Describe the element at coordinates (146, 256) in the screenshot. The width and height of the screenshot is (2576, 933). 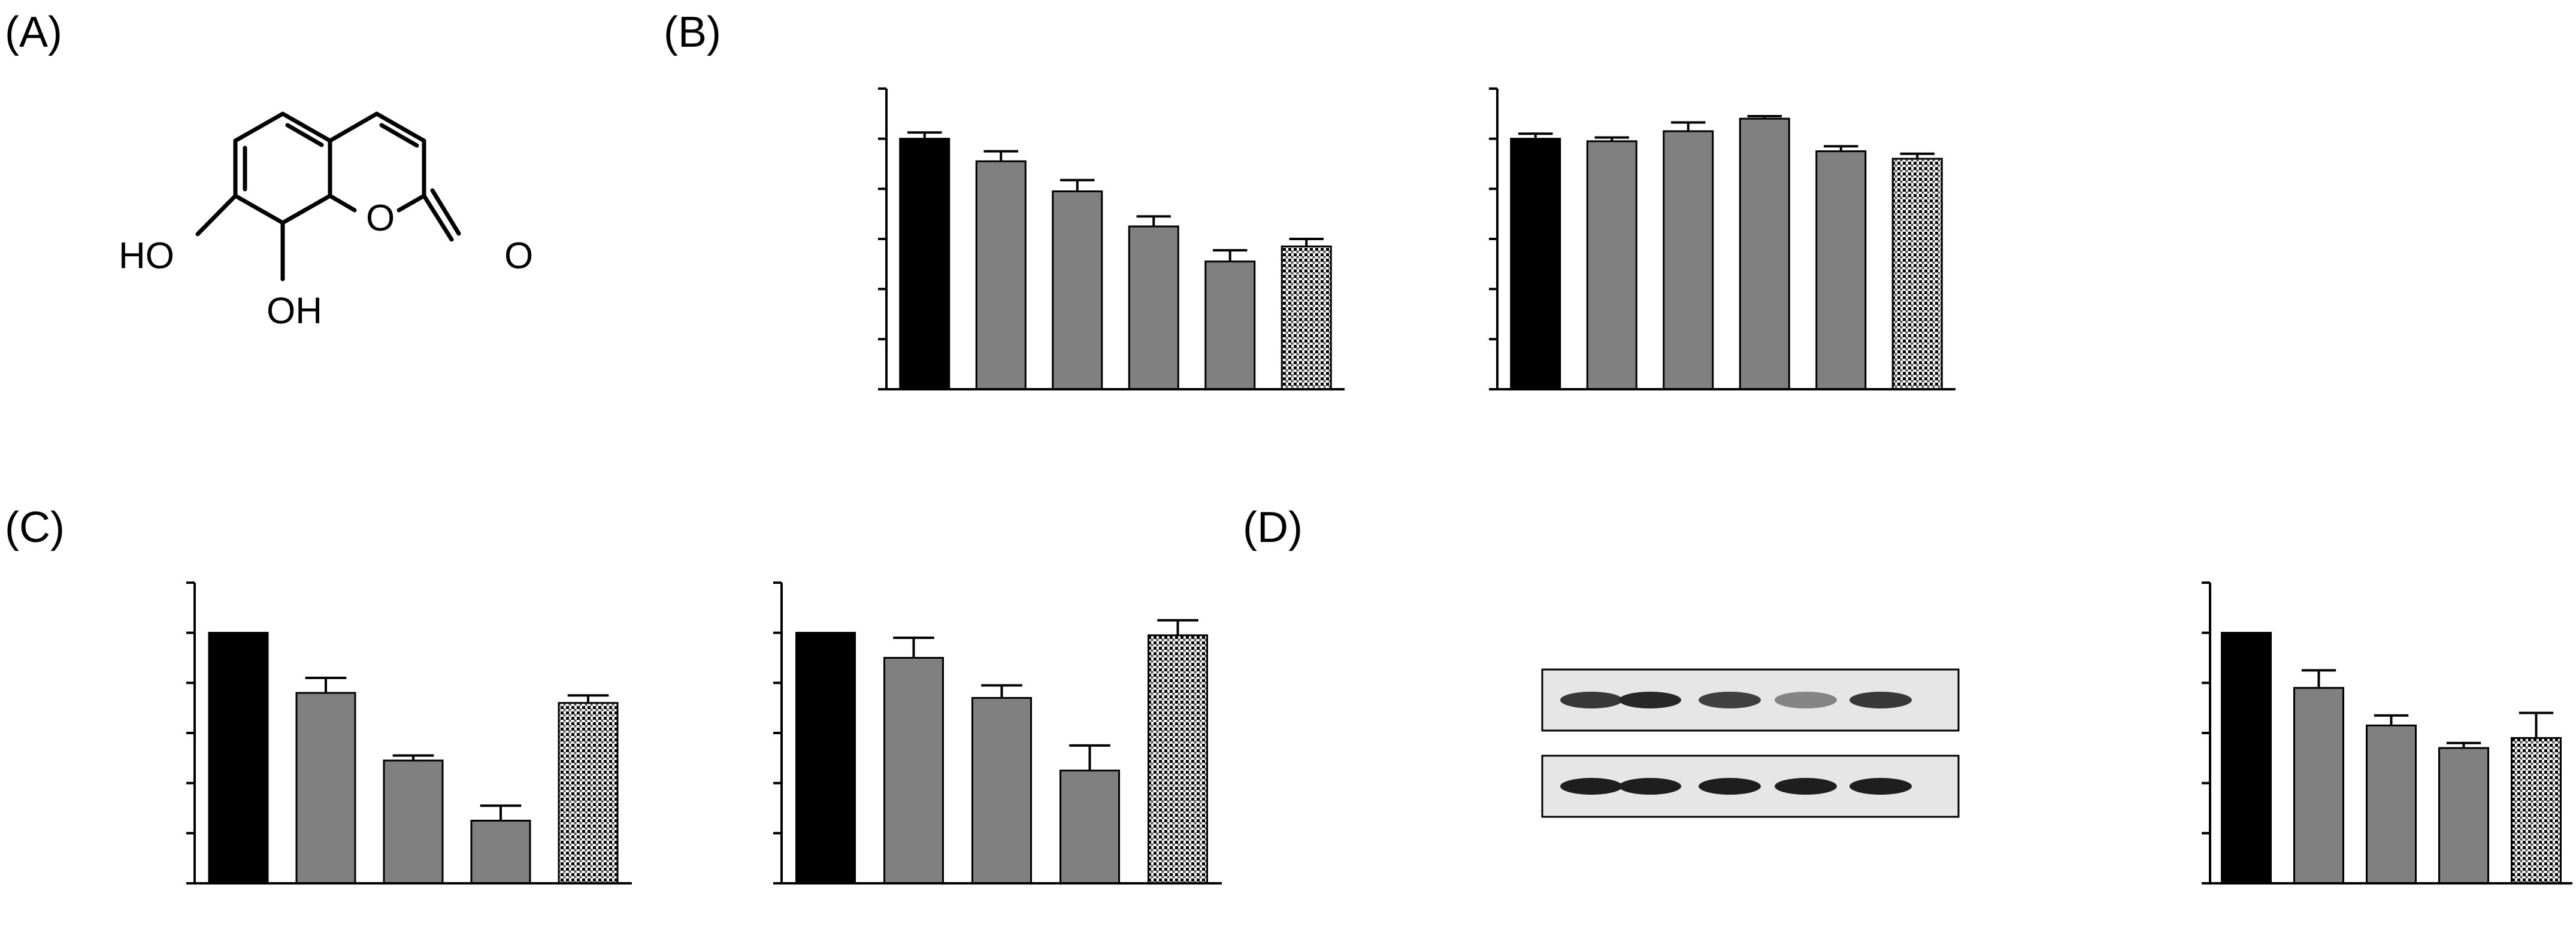
I see `chem-ho-label: HO` at that location.